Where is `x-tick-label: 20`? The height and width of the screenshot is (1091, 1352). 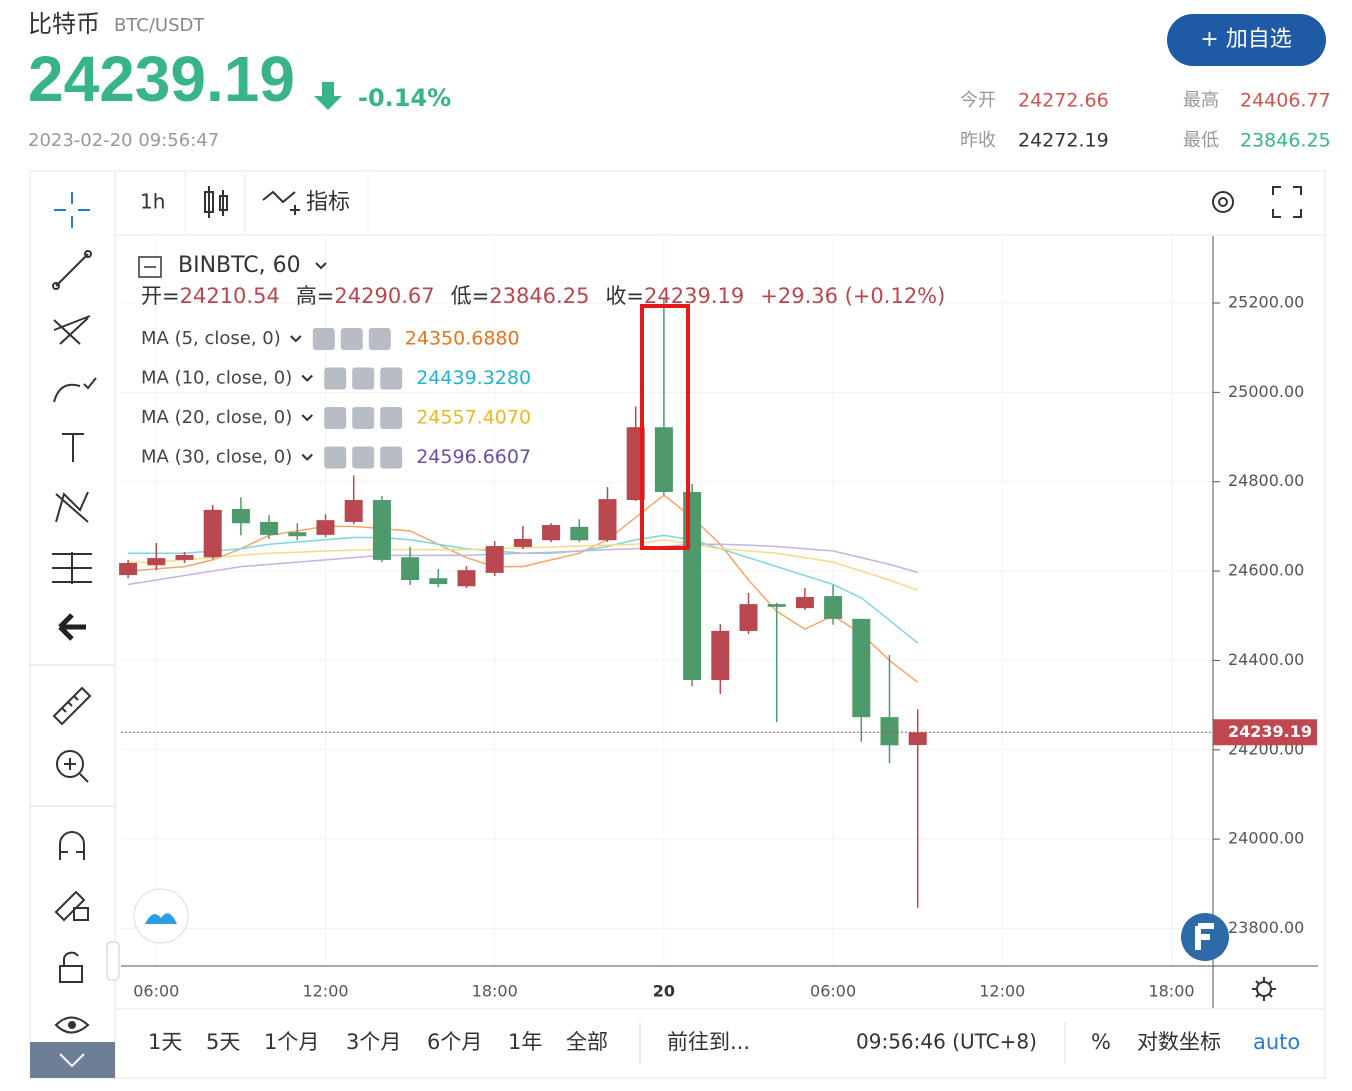 x-tick-label: 20 is located at coordinates (664, 991).